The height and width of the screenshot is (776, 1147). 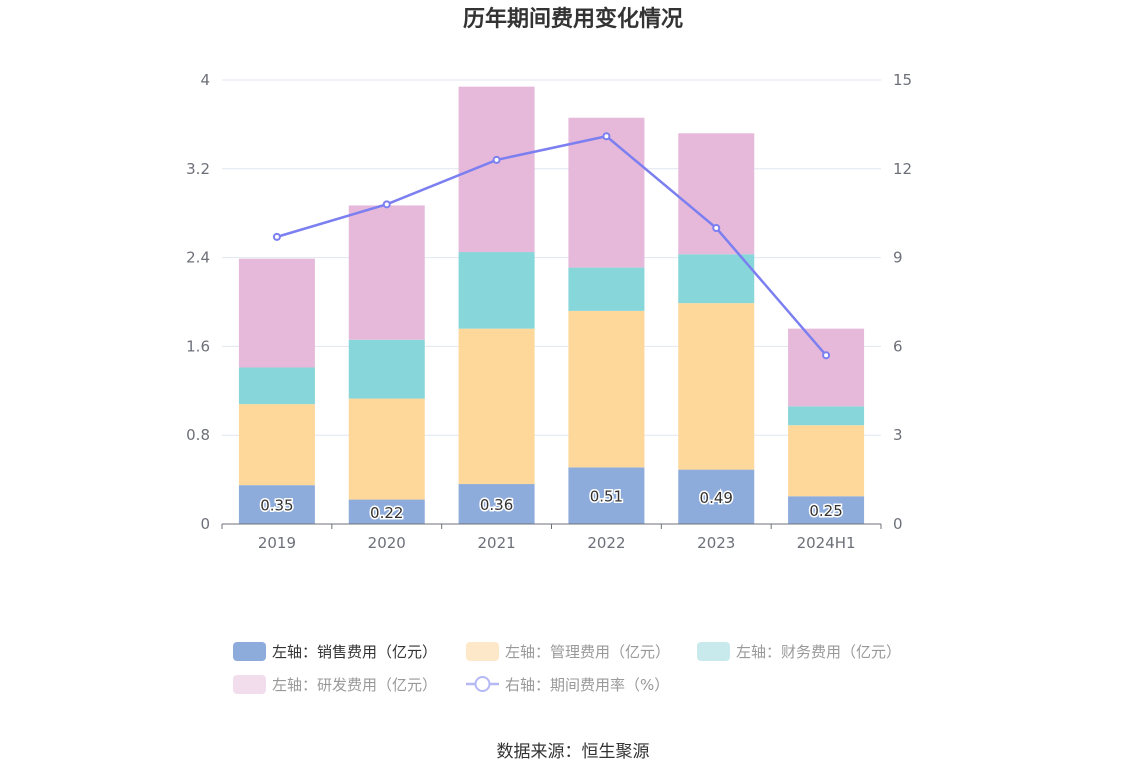 I want to click on x-axis-tick-label: 2021, so click(x=496, y=543).